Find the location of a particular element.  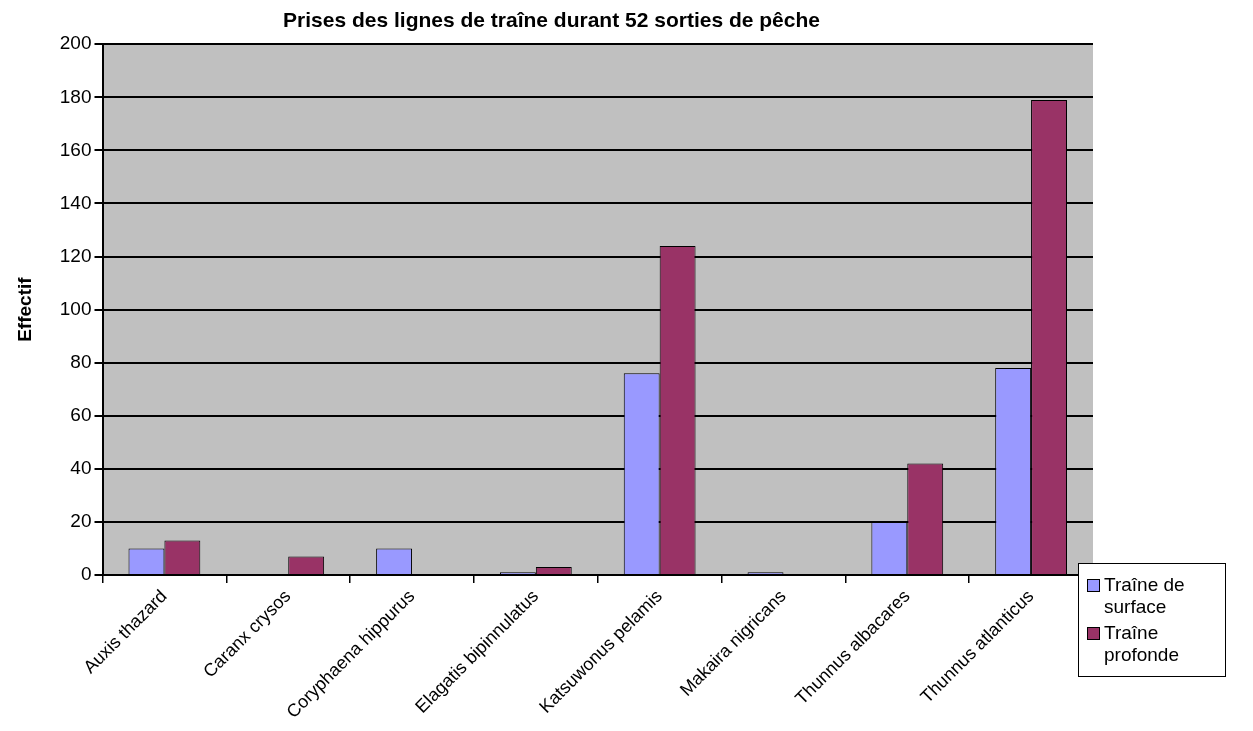

y-tick-label: 200 is located at coordinates (75, 43).